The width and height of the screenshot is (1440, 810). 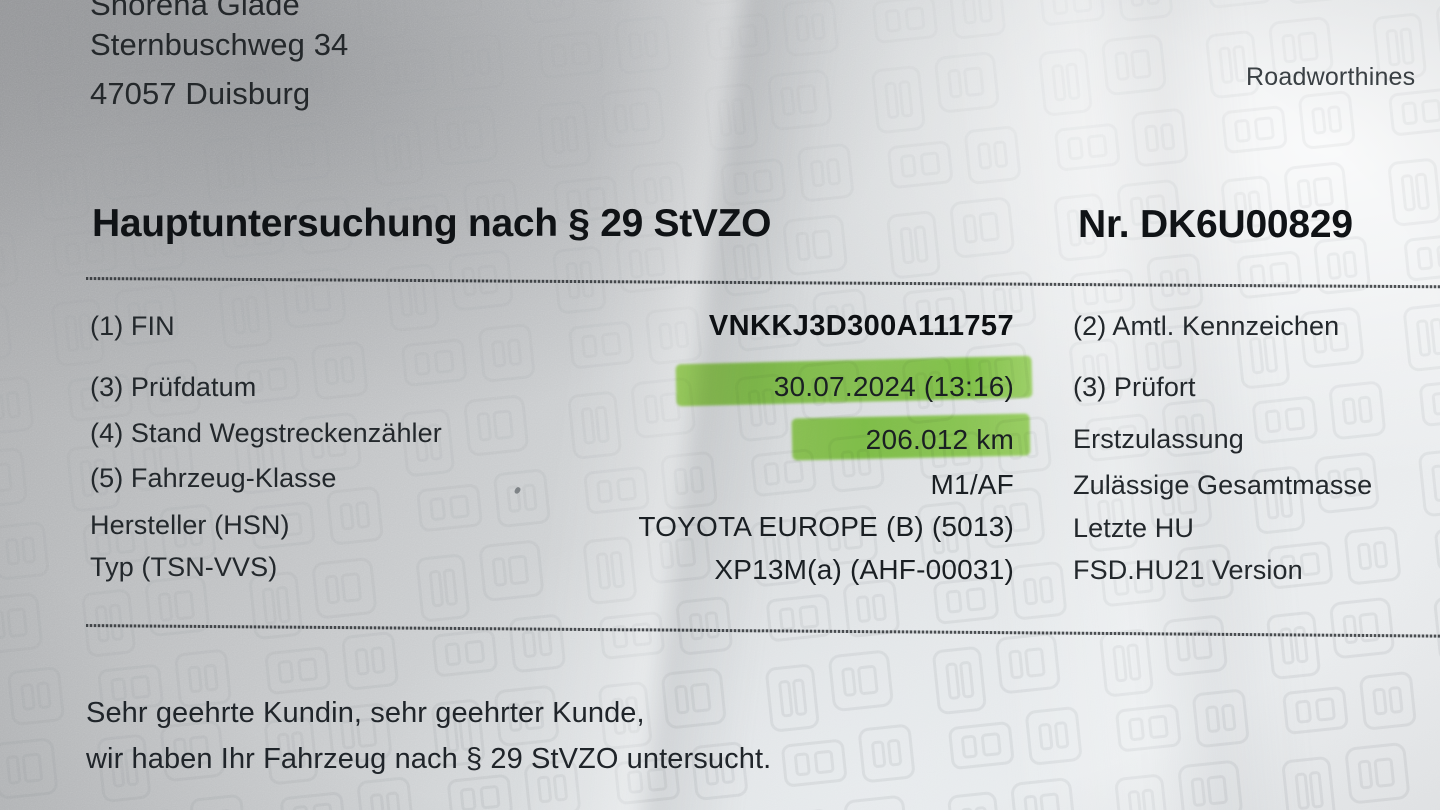 What do you see at coordinates (972, 484) in the screenshot?
I see `field-value-fahrzeugklasse: M1/AF` at bounding box center [972, 484].